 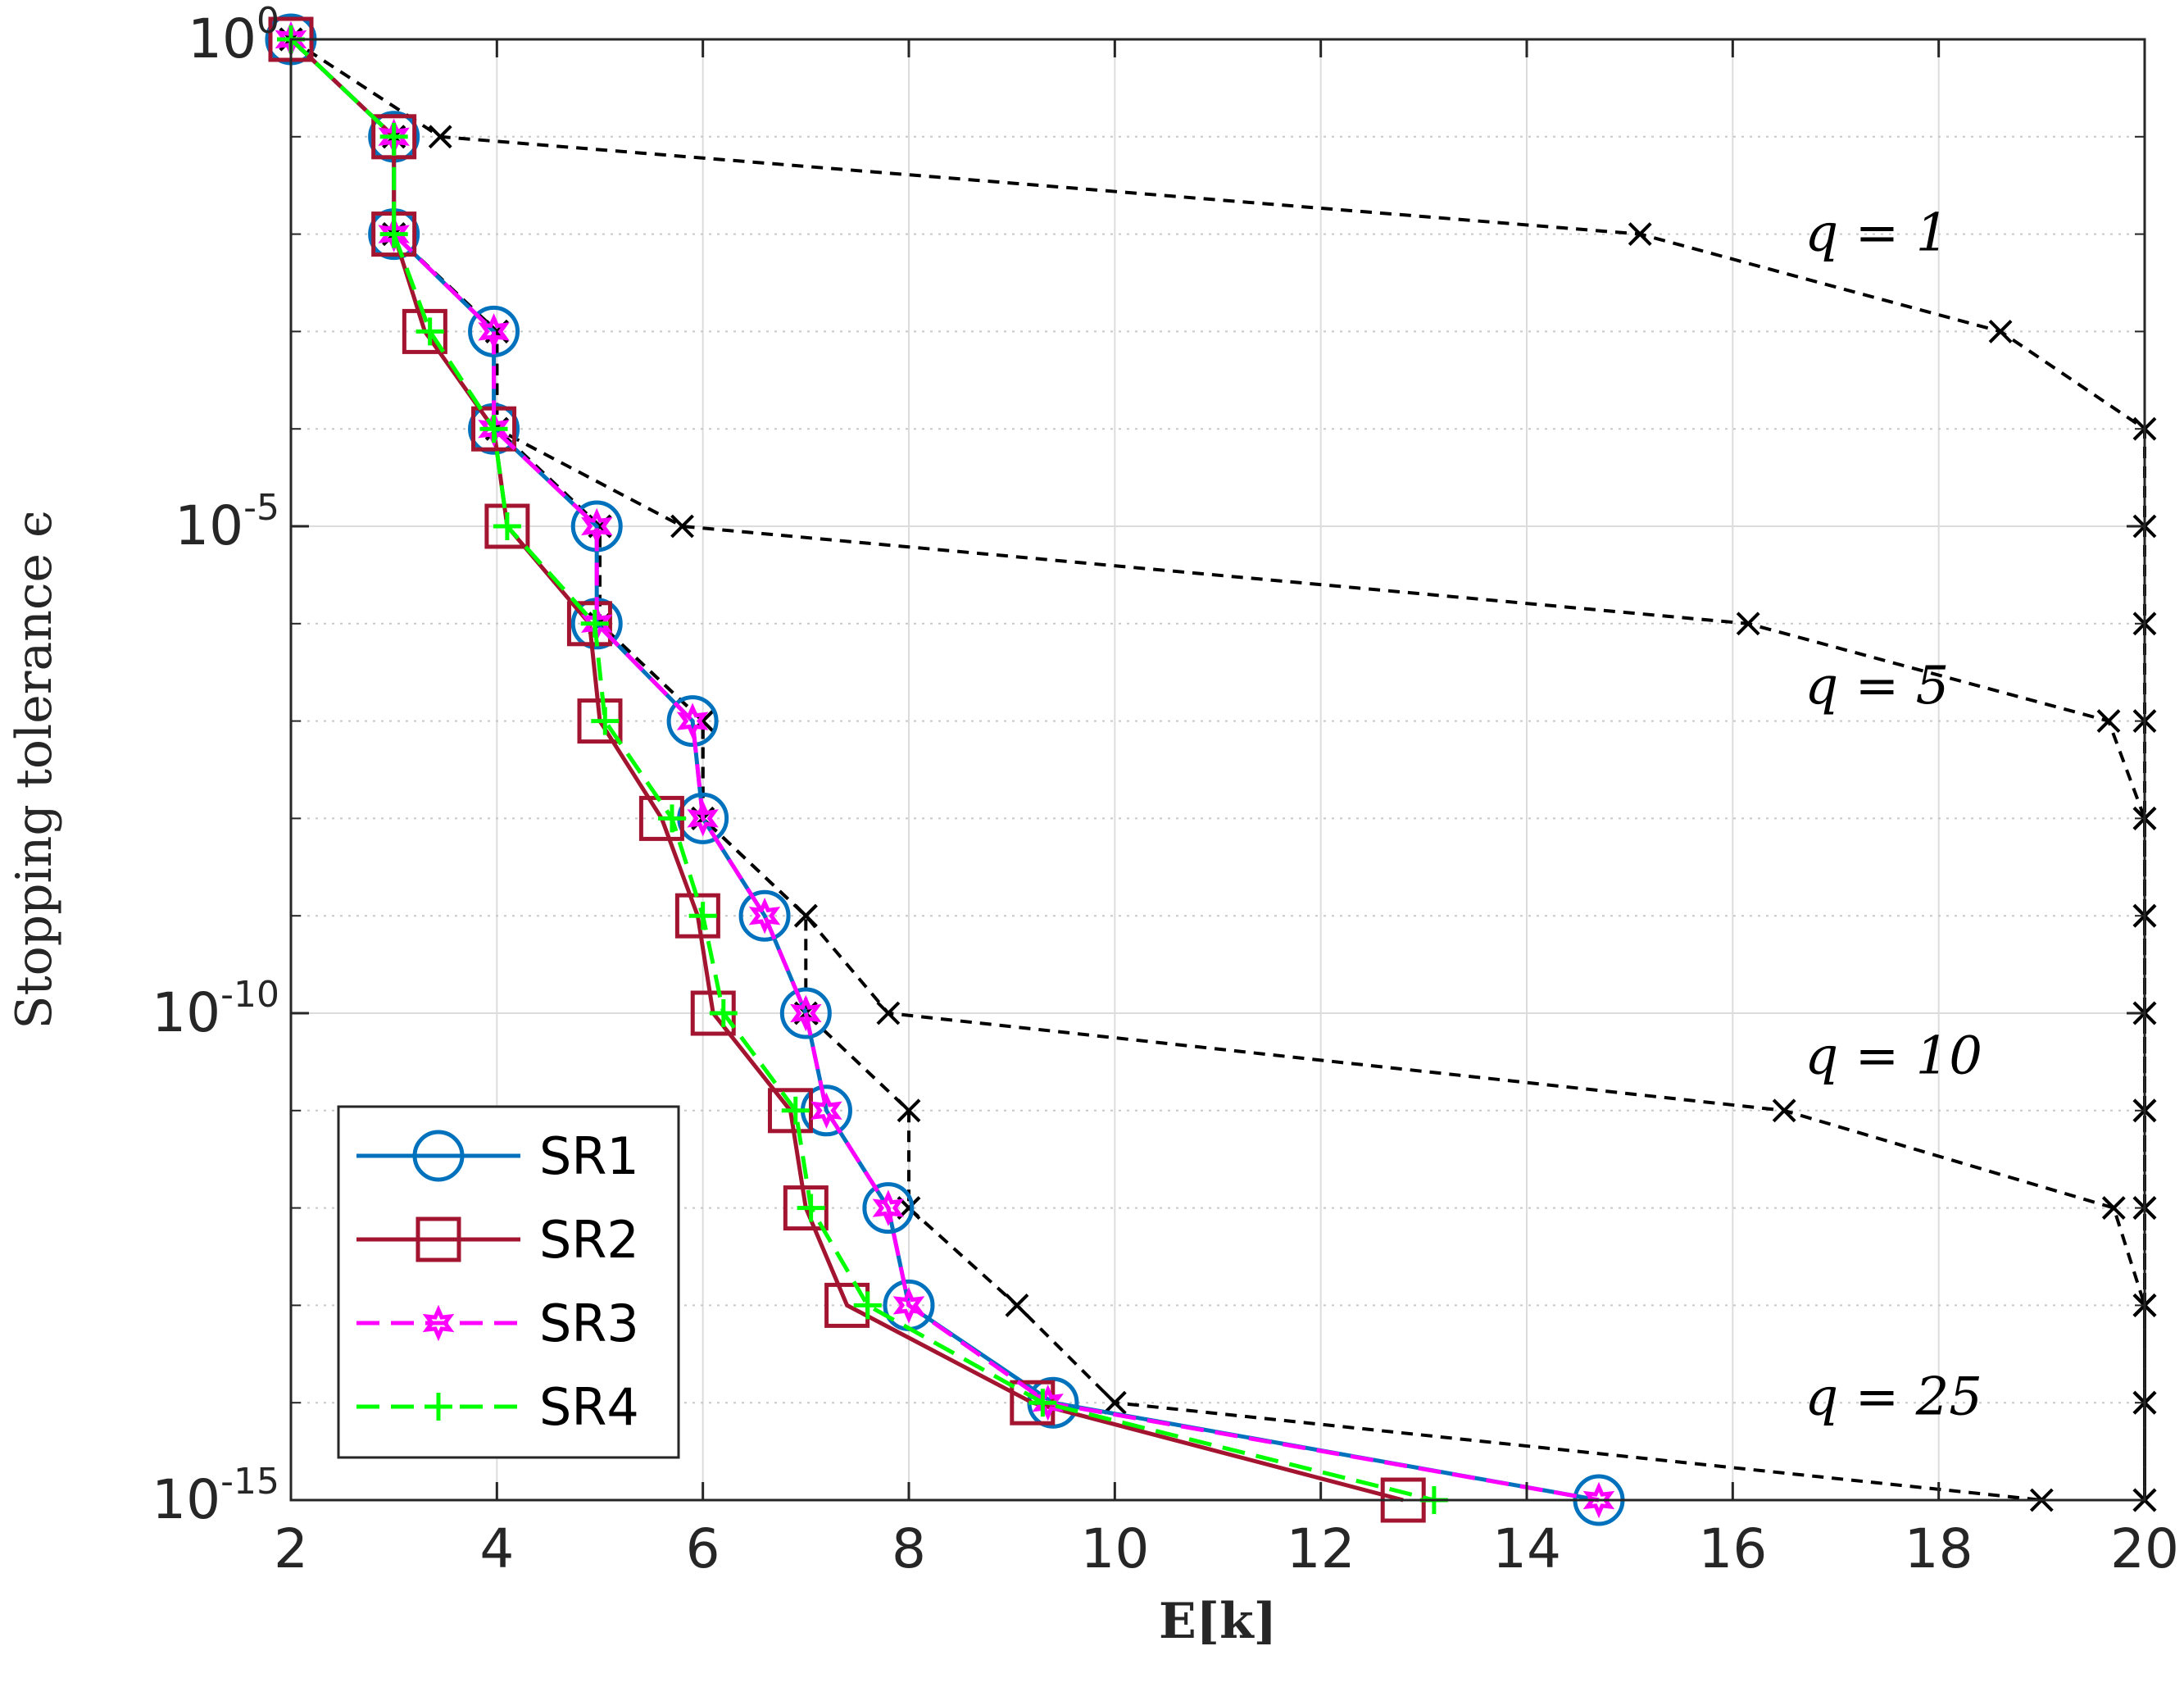 What do you see at coordinates (1732, 1549) in the screenshot?
I see `x-tick-label: 16` at bounding box center [1732, 1549].